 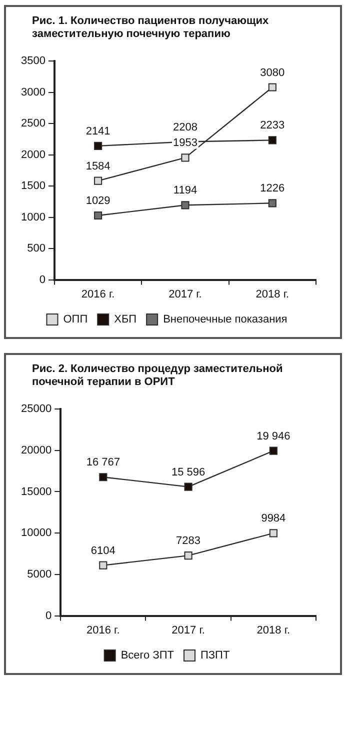 I want to click on data-label: 16 767, so click(x=103, y=462).